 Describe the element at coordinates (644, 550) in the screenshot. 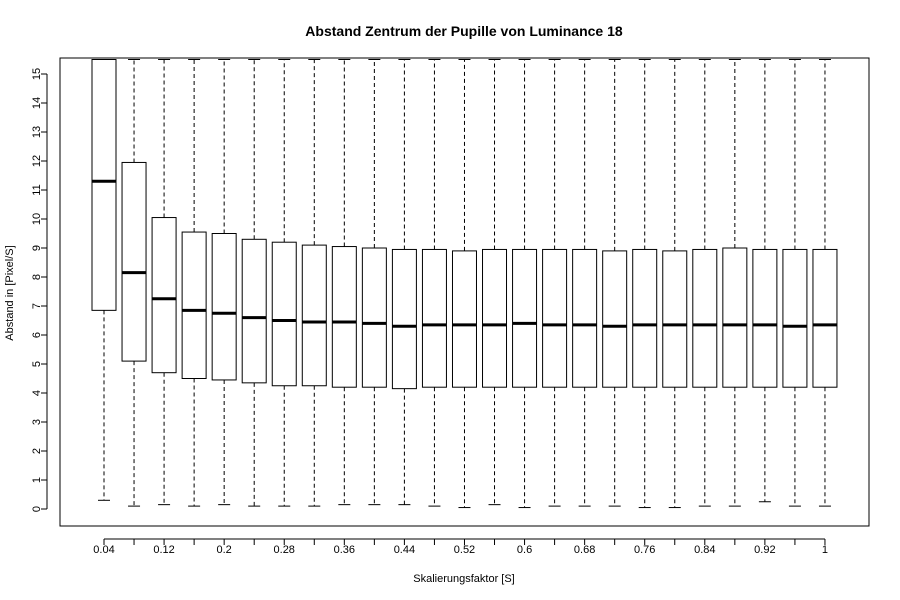

I see `x-tick-label: 0.76` at that location.